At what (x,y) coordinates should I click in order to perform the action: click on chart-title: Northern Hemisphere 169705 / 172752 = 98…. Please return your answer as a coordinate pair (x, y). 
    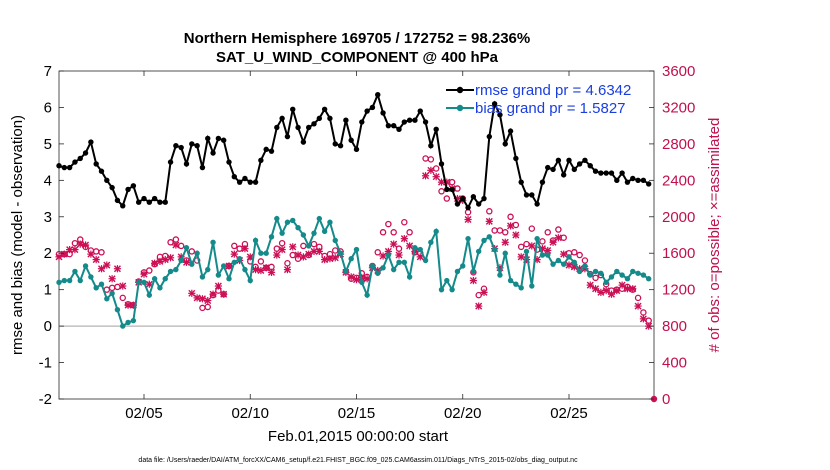
    Looking at the image, I should click on (357, 38).